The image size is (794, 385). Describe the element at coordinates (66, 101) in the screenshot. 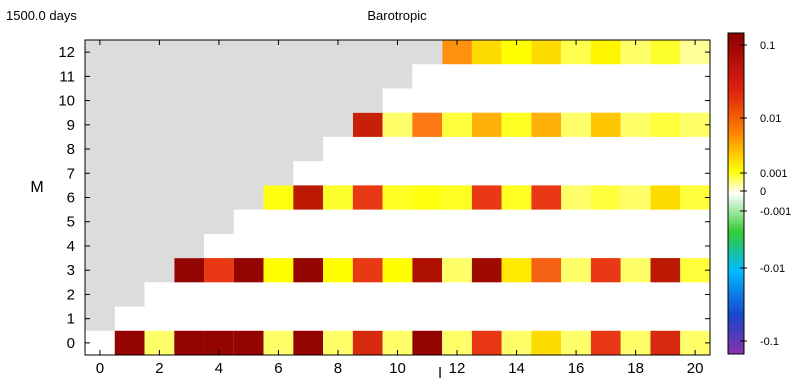

I see `y-tick-label: 10` at that location.